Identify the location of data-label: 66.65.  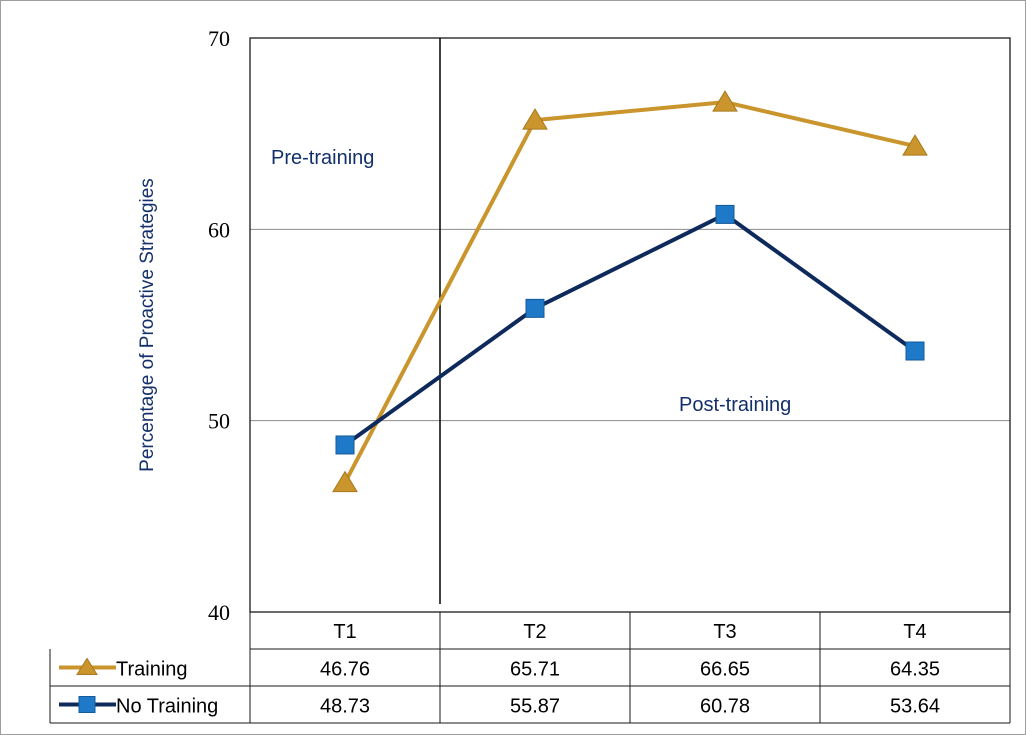
(725, 670).